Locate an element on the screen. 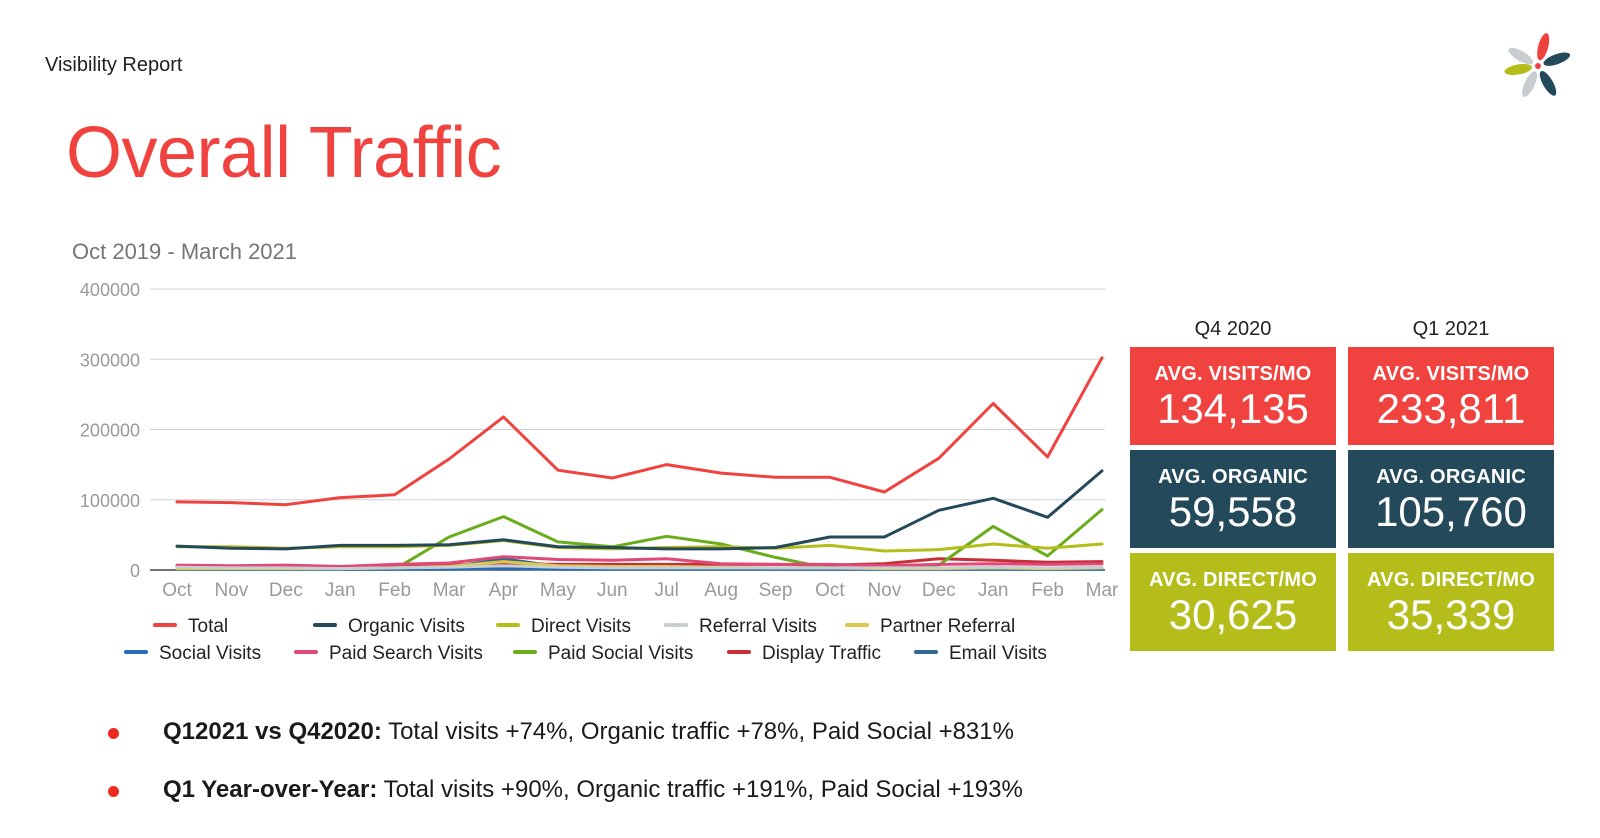 The width and height of the screenshot is (1600, 838). x-tick-label: Sep is located at coordinates (776, 590).